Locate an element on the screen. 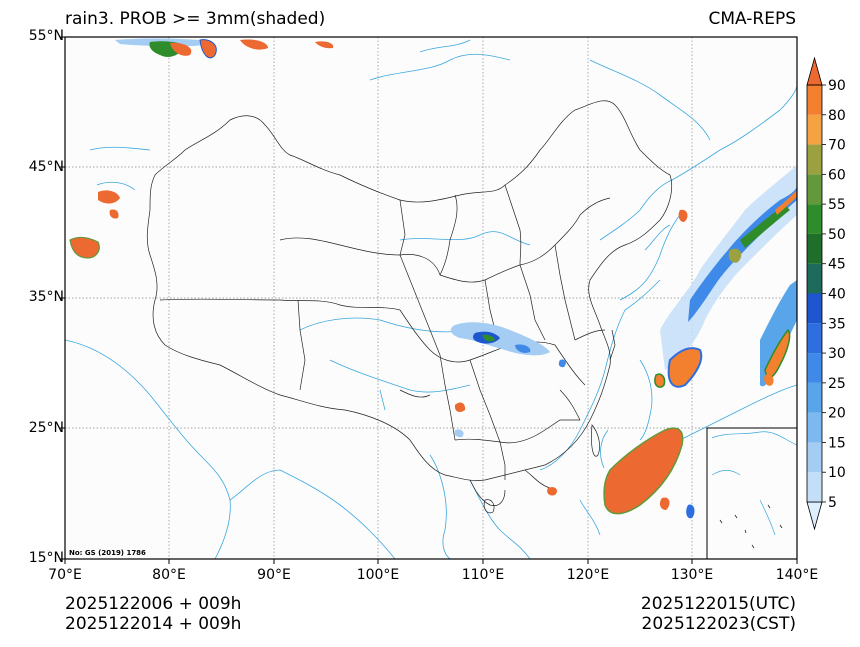  colorbar-label: 30 is located at coordinates (837, 354).